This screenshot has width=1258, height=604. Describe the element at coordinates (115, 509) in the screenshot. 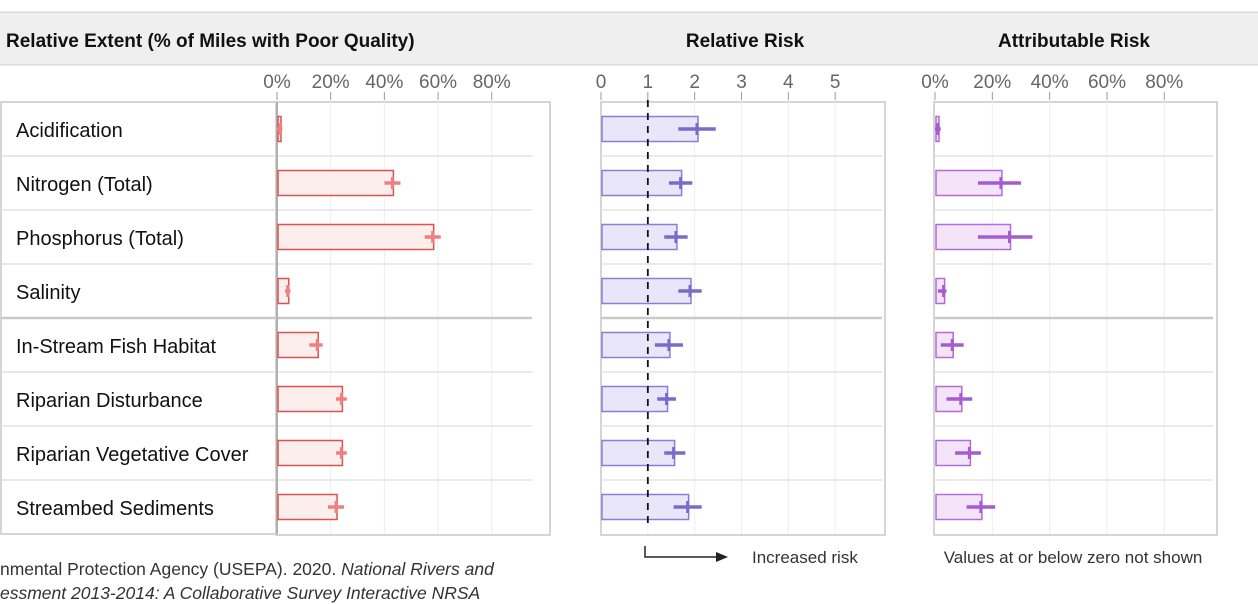

I see `row-label-streambed-sediments: Streambed Sediments` at that location.